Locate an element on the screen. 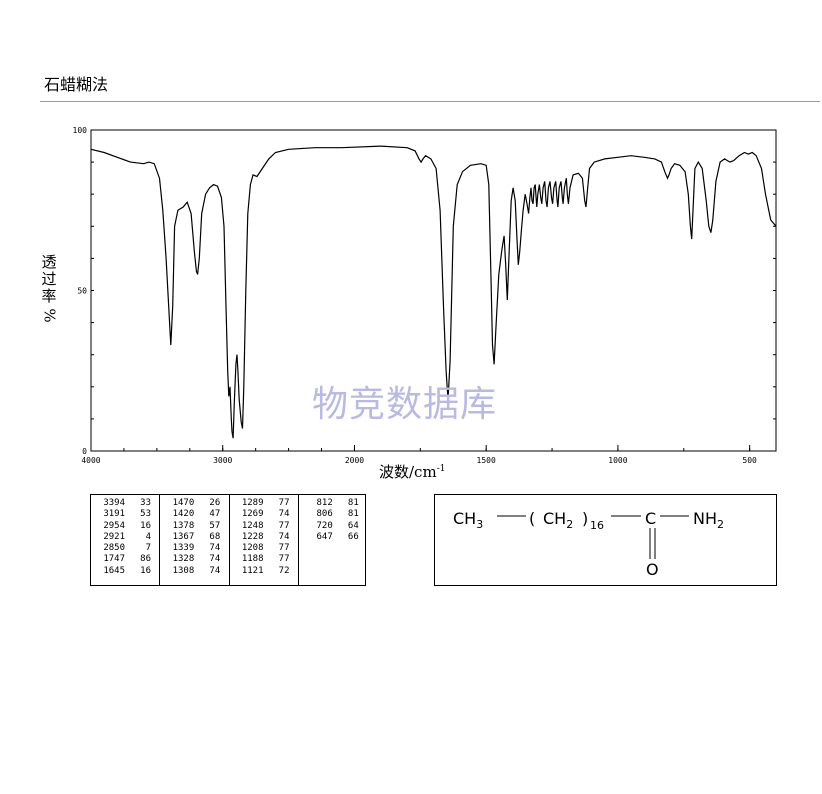 The image size is (822, 794). structural-formula: CH3 ( CH2 ) 16 C NH2 O is located at coordinates (588, 544).